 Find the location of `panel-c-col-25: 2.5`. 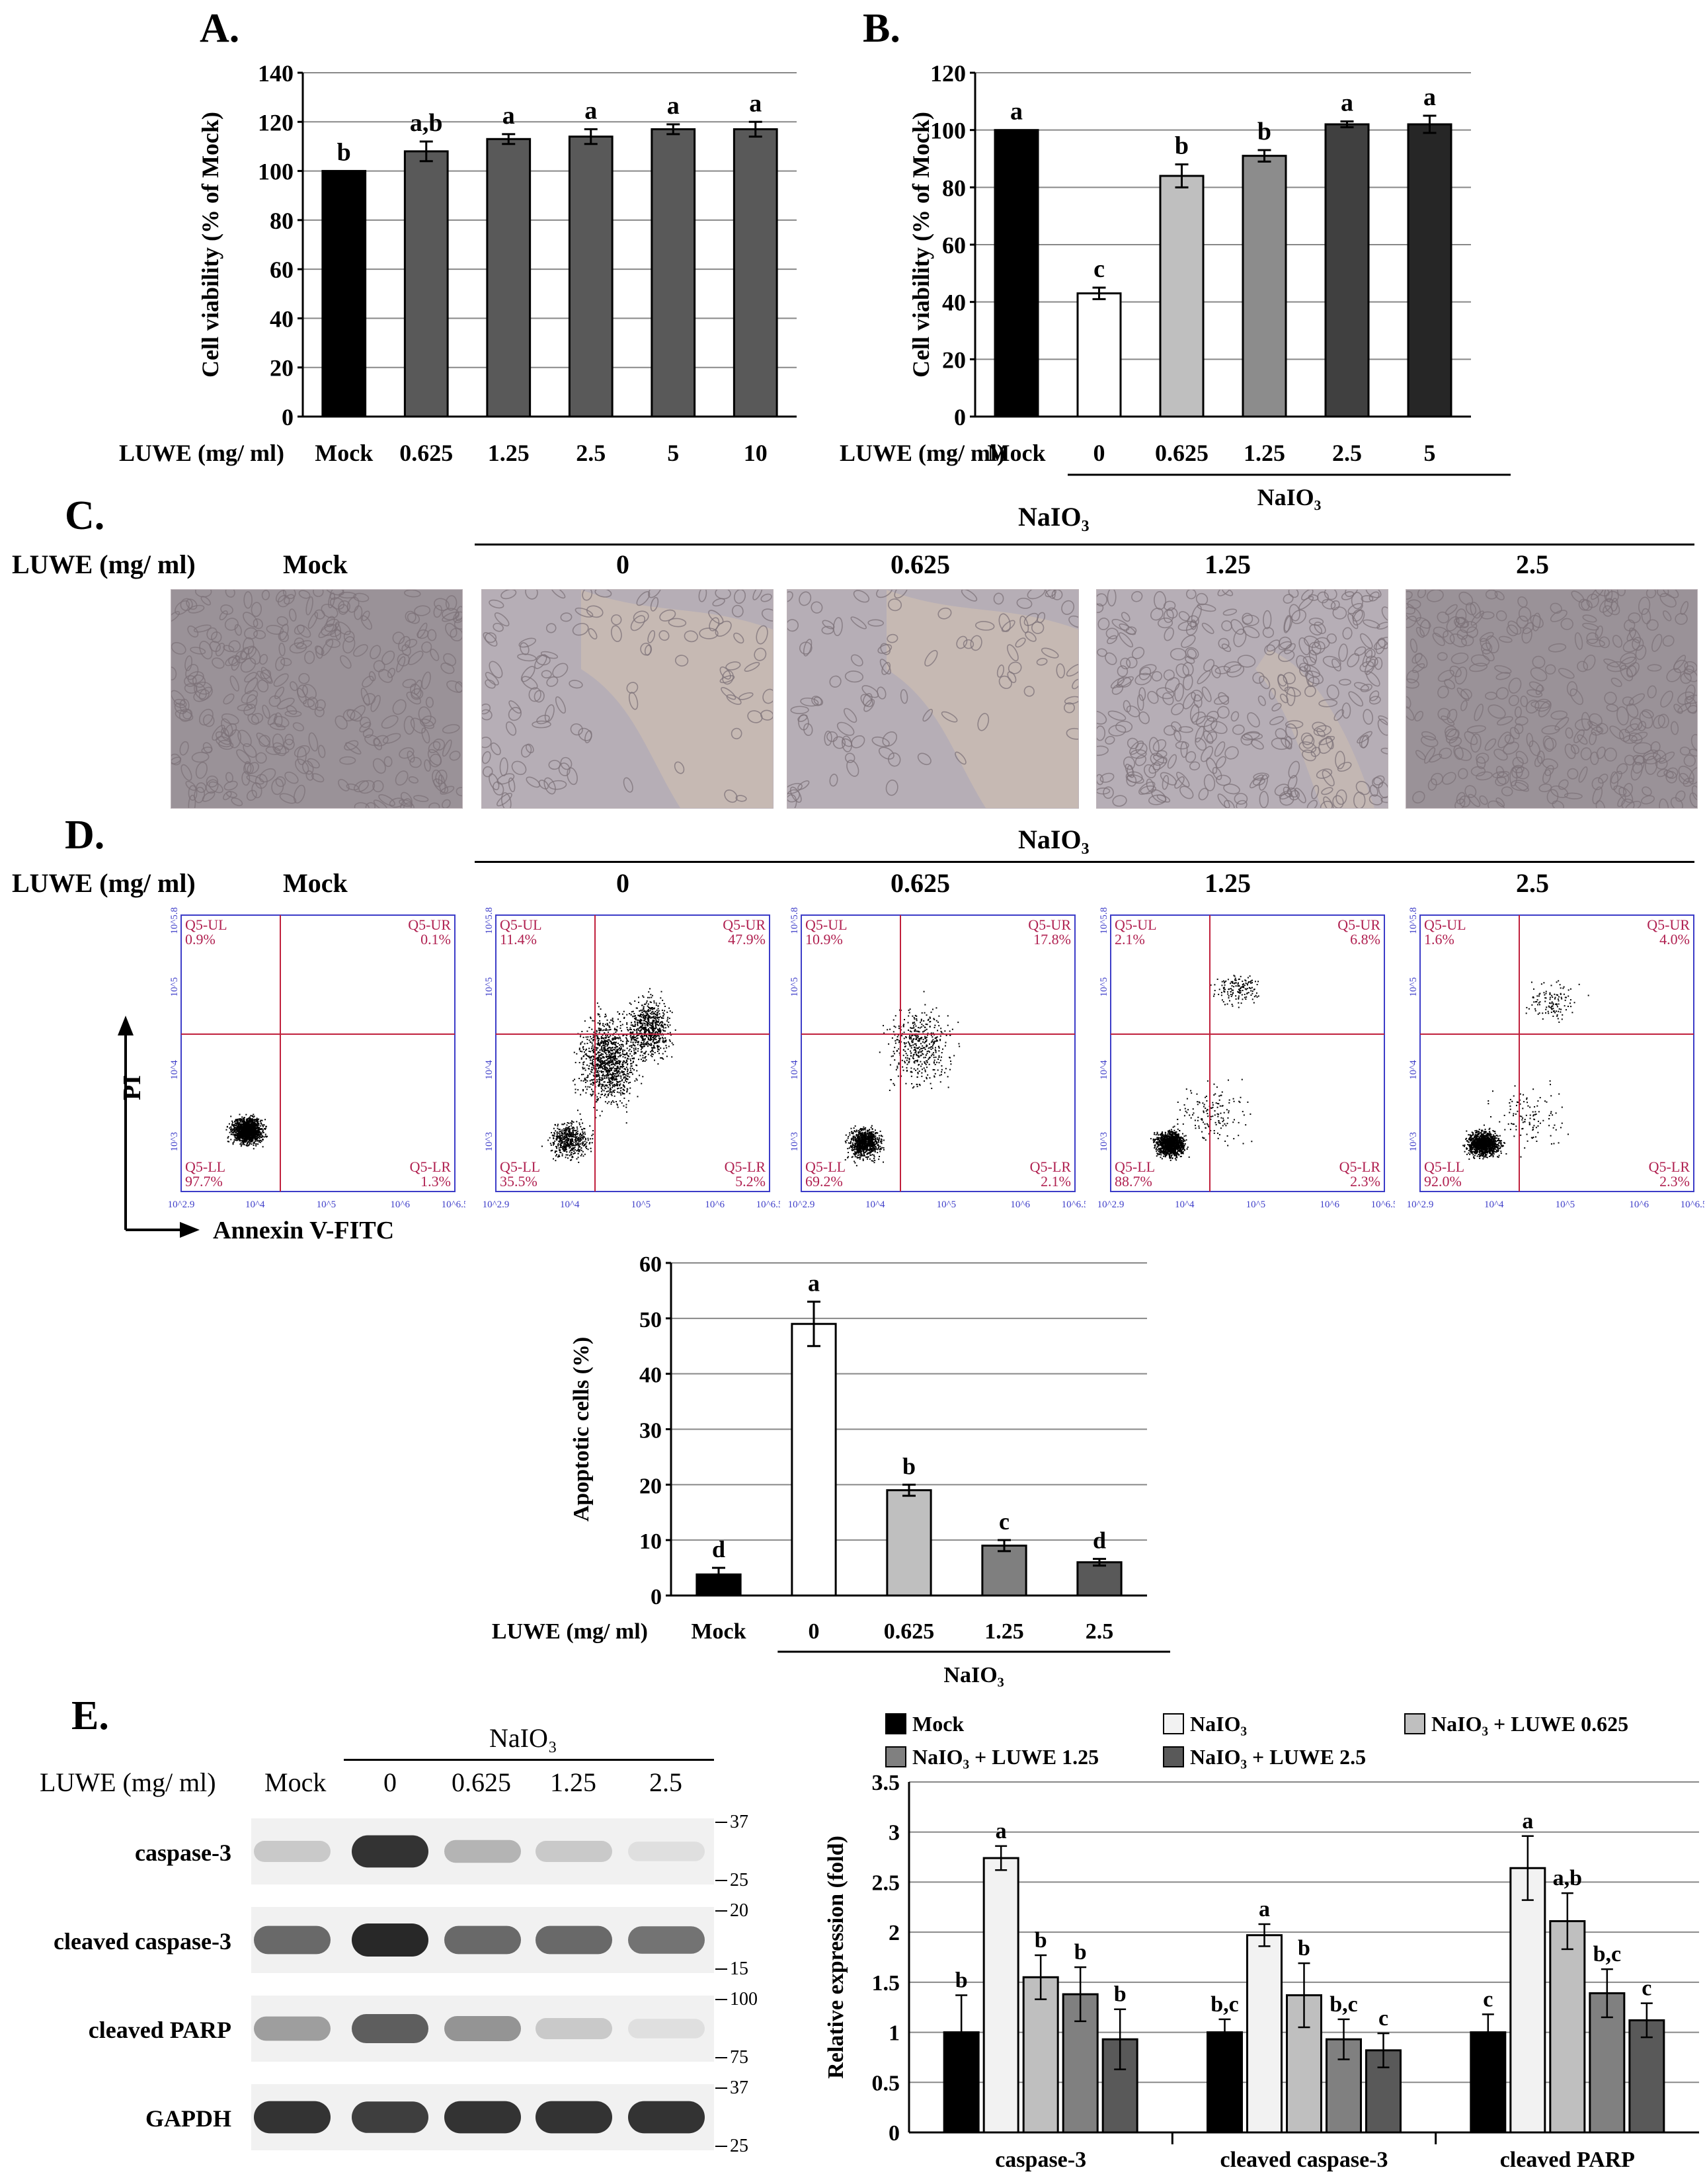

panel-c-col-25: 2.5 is located at coordinates (1532, 564).